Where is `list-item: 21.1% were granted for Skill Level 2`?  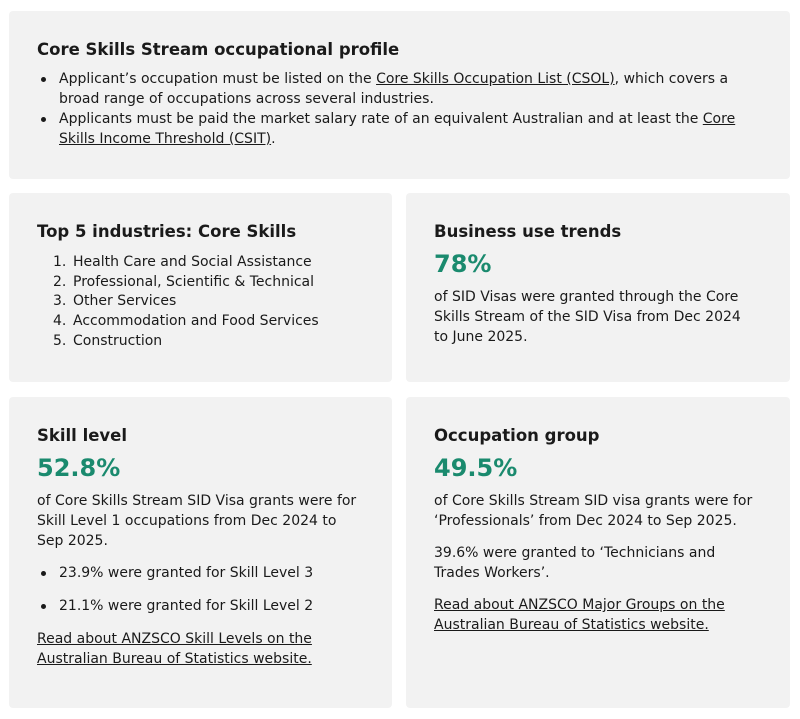
list-item: 21.1% were granted for Skill Level 2 is located at coordinates (200, 606).